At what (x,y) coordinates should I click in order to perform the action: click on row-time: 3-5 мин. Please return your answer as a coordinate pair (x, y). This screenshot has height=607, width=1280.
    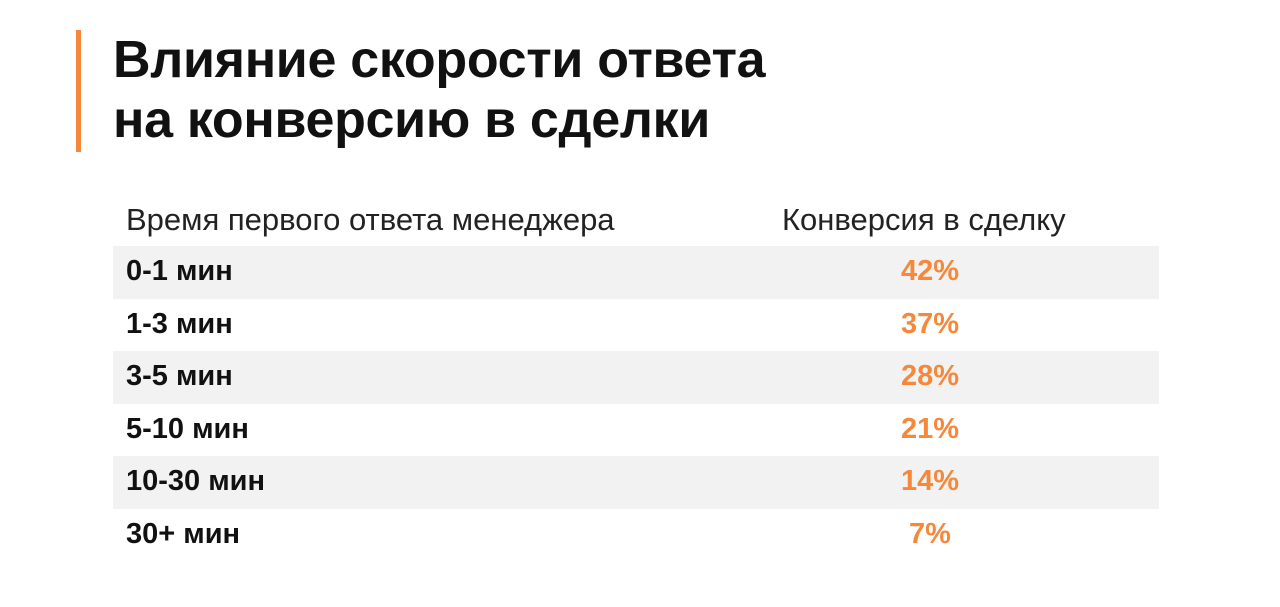
    Looking at the image, I should click on (179, 376).